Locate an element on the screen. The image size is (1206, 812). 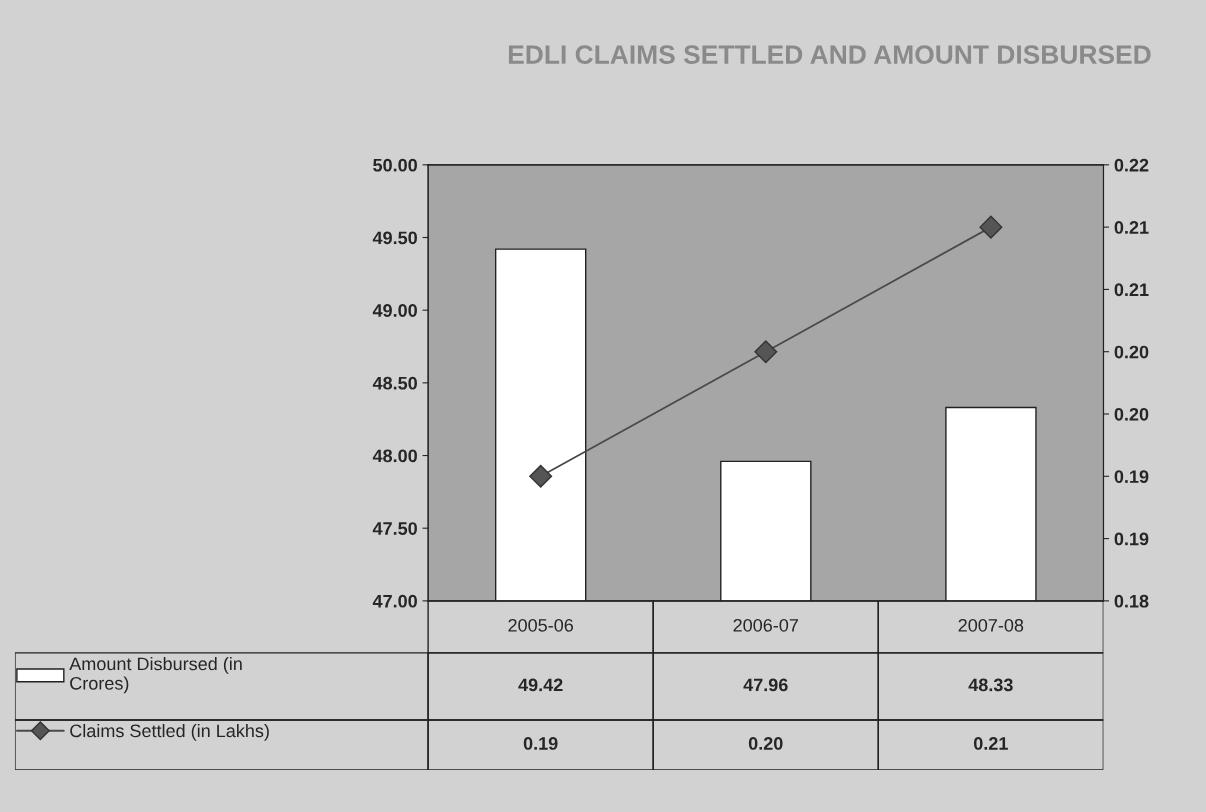
y-tick-label: 49.00 is located at coordinates (394, 310).